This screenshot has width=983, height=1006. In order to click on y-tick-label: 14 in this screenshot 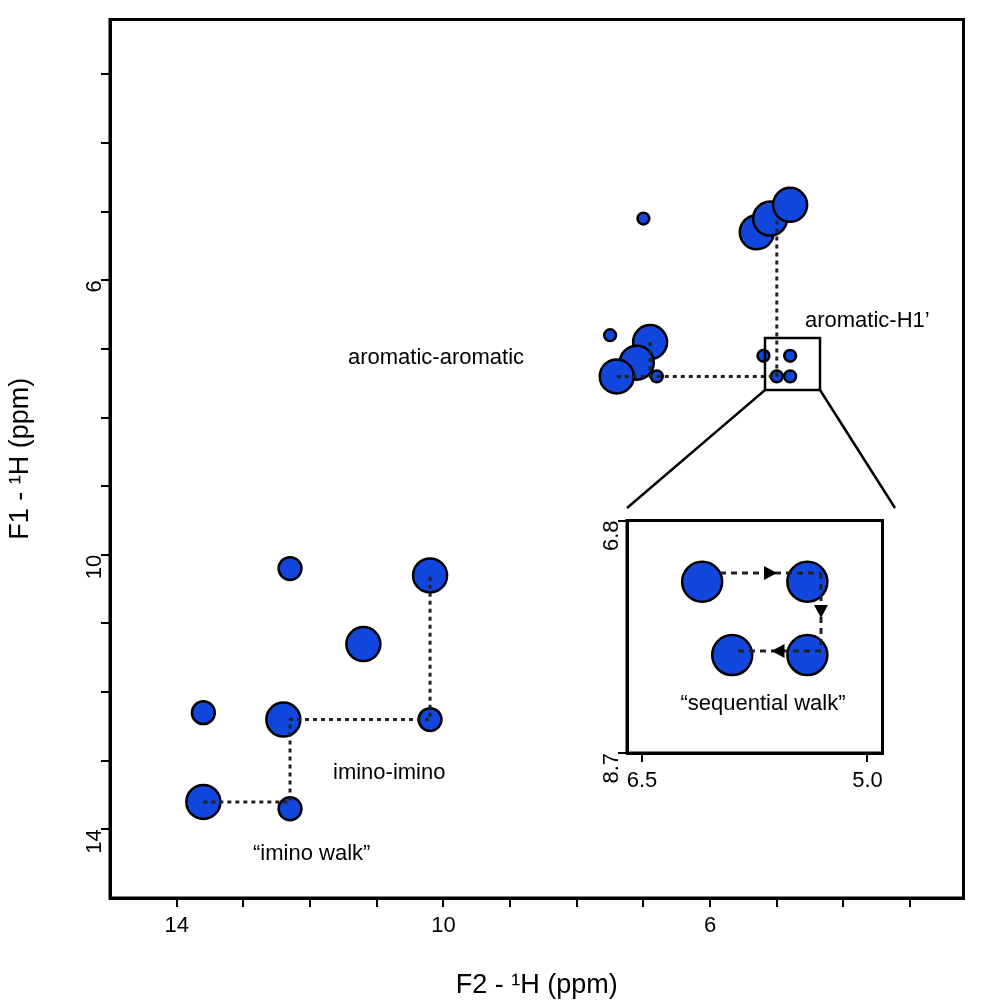, I will do `click(94, 841)`.